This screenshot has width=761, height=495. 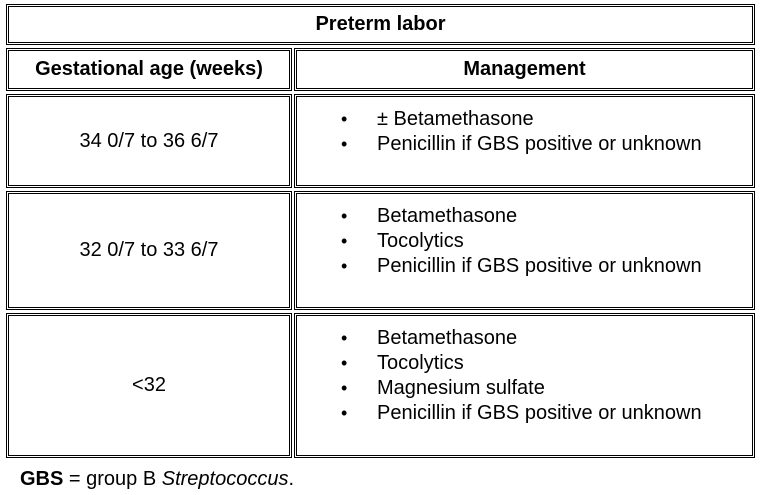 I want to click on table-row-3-age: <32, so click(x=149, y=385).